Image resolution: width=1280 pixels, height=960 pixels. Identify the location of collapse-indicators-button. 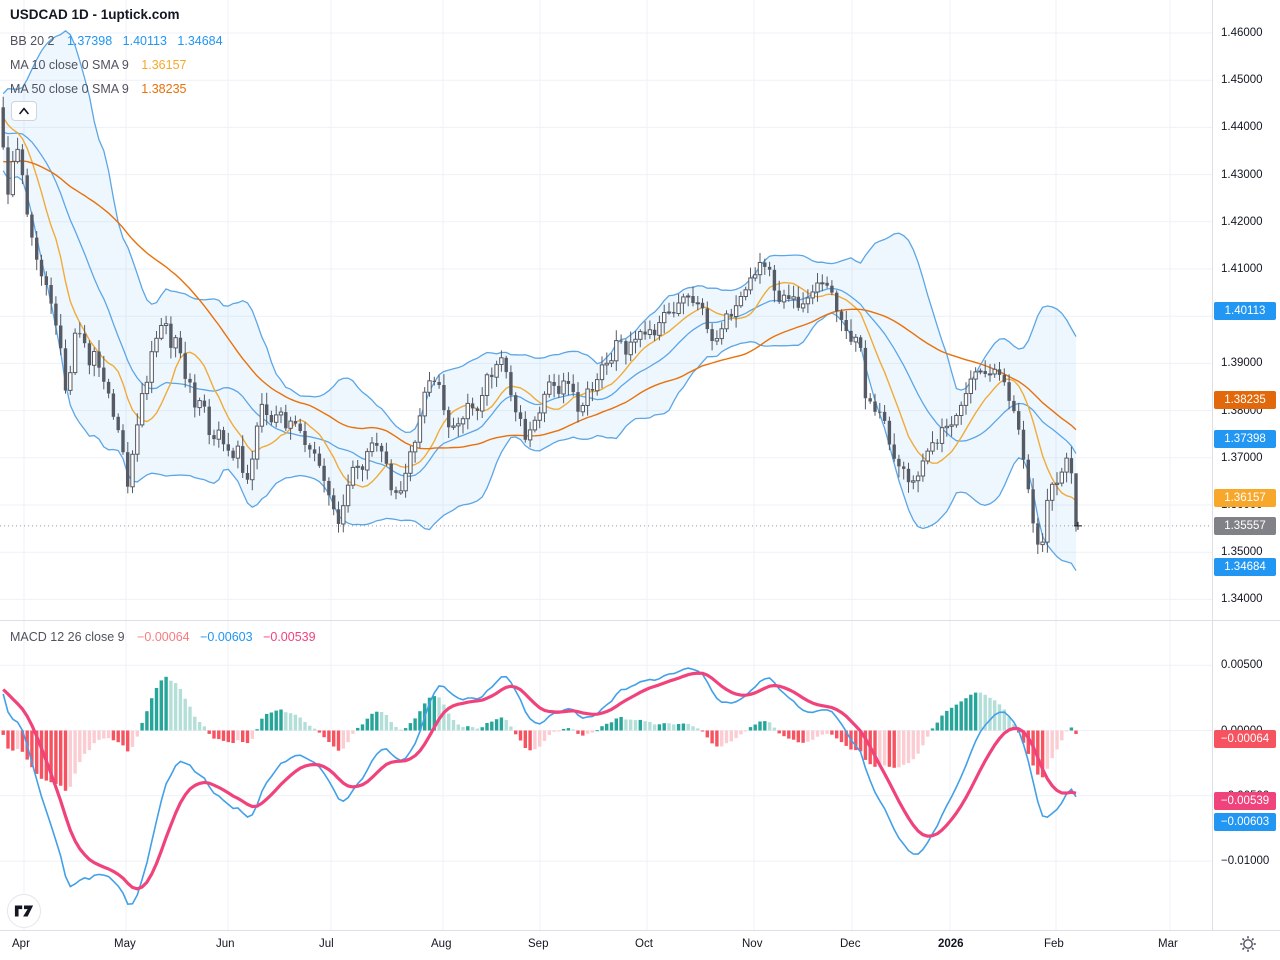
(24, 111).